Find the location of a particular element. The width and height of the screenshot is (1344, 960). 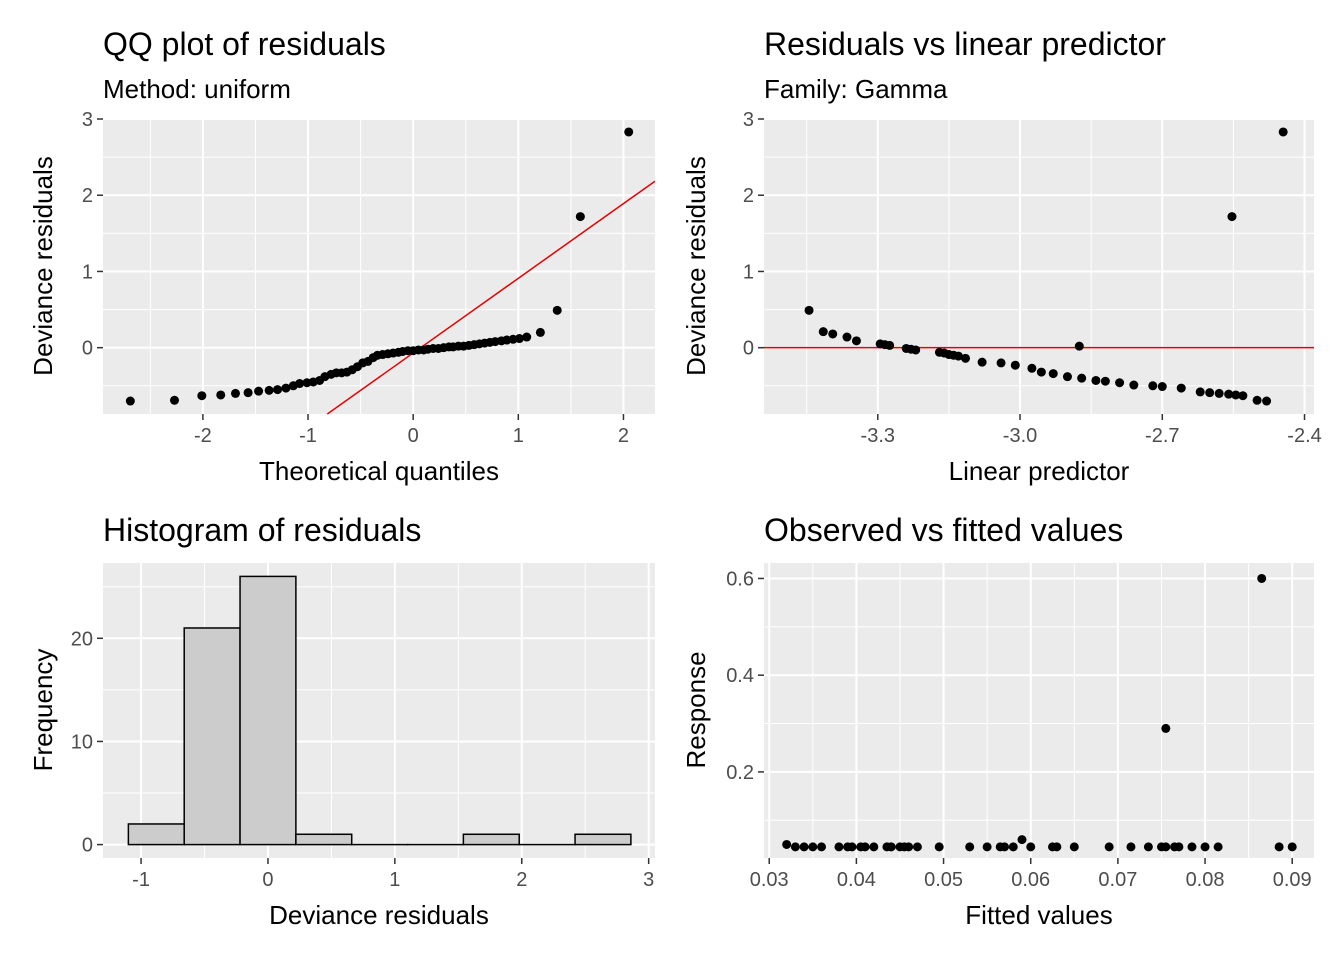

residuals-vs-lp-subtitle: Family: Gamma is located at coordinates (856, 89).